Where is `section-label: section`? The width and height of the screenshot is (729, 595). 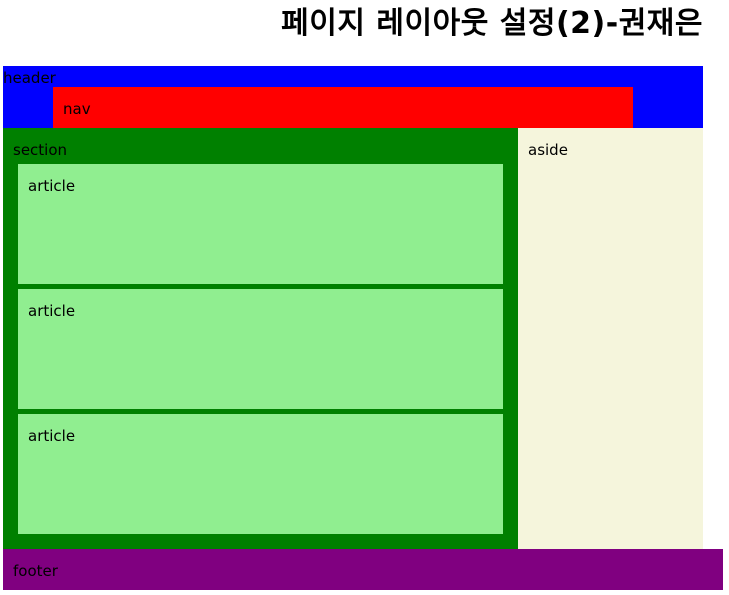
section-label: section is located at coordinates (40, 150).